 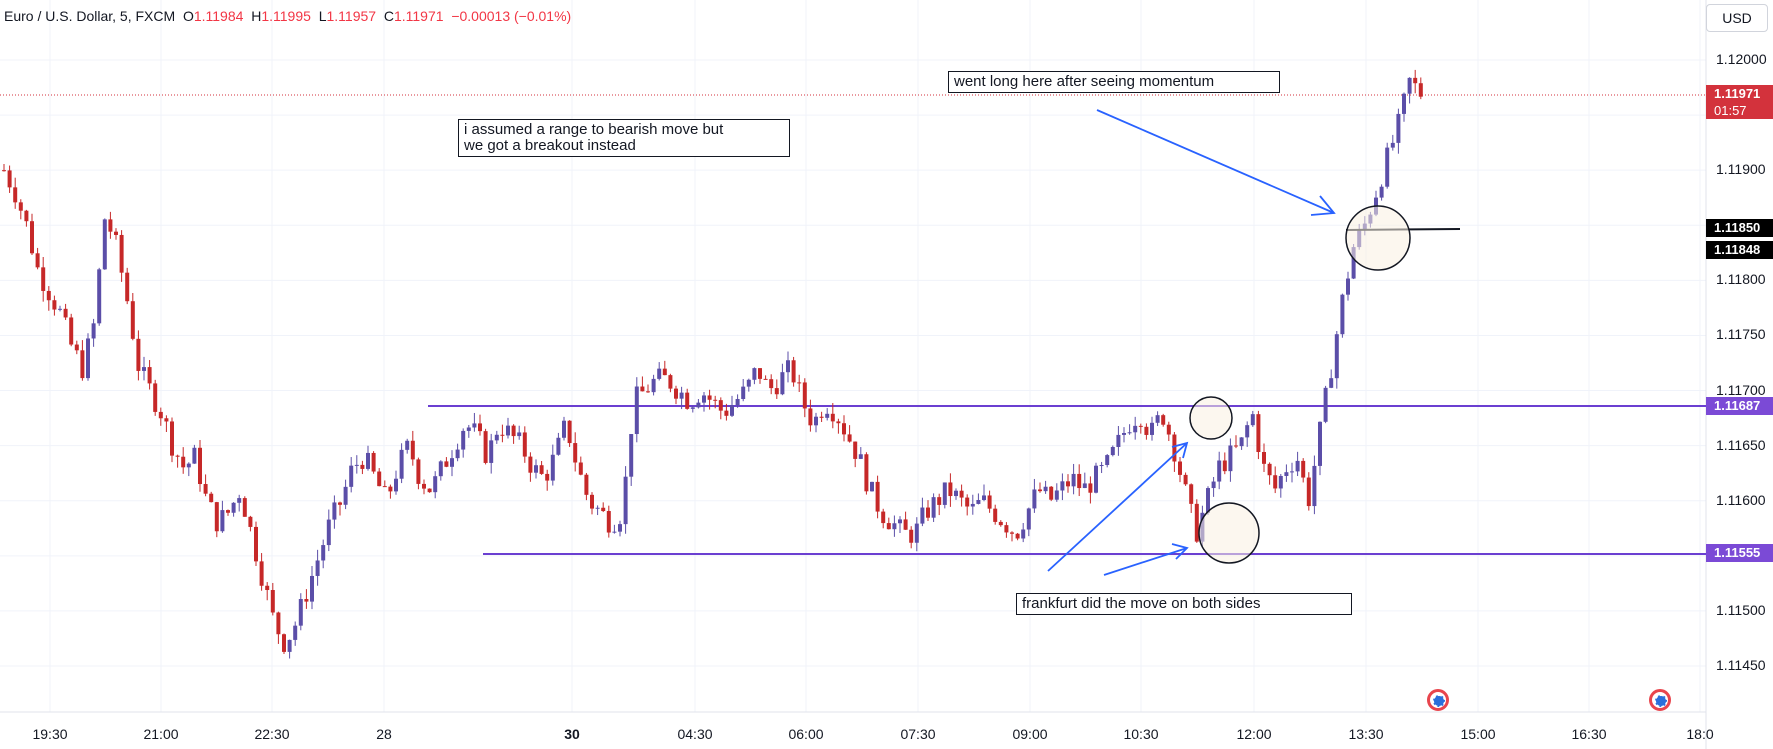 What do you see at coordinates (1378, 238) in the screenshot?
I see `highlight-circle-entry` at bounding box center [1378, 238].